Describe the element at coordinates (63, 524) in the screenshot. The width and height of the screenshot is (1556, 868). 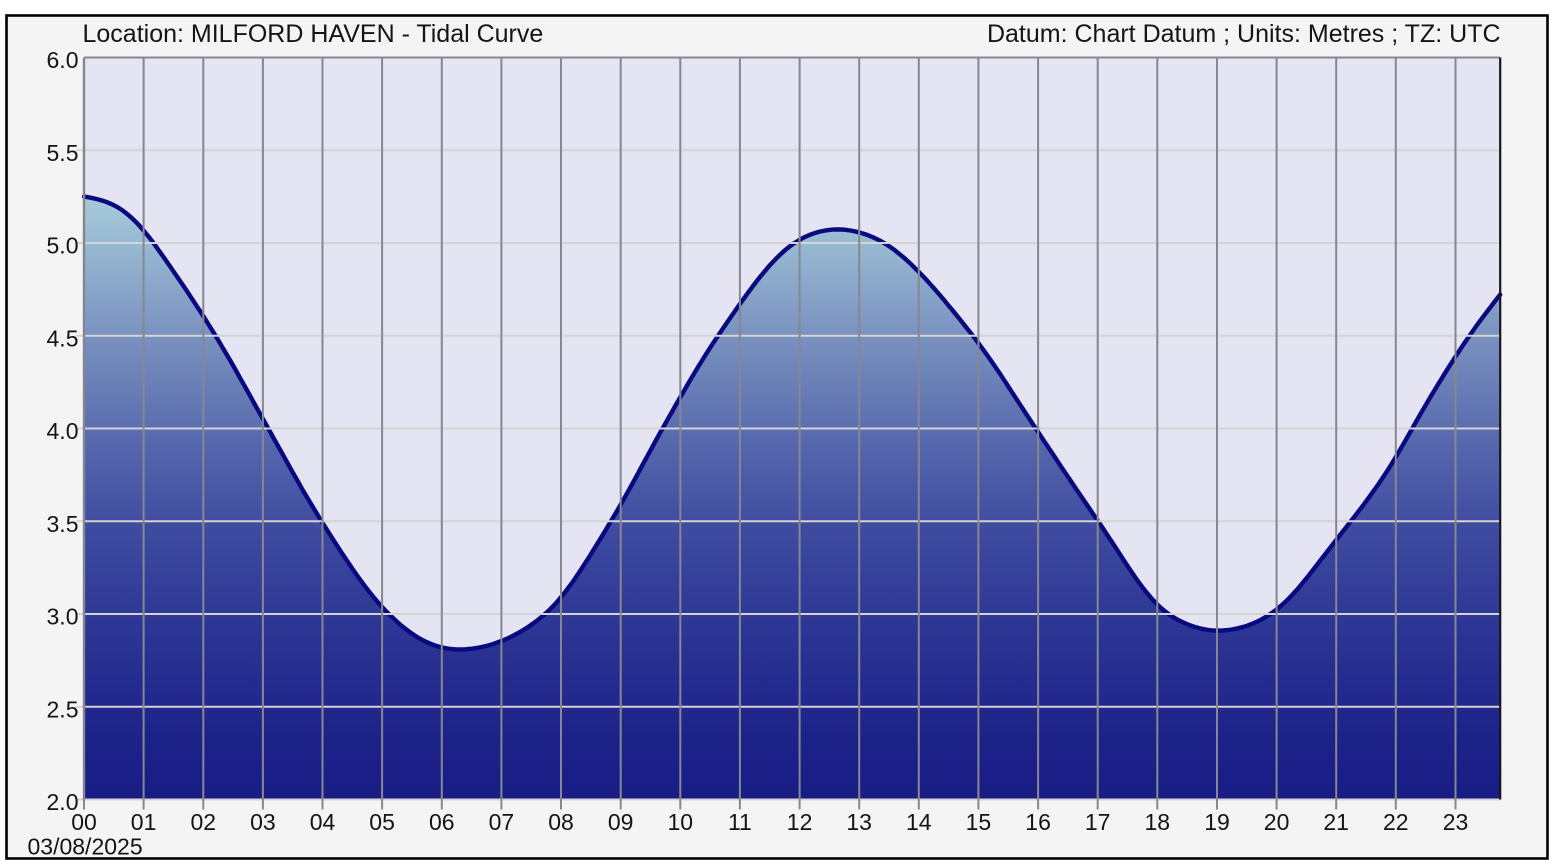
I see `svg-text: 3.5` at that location.